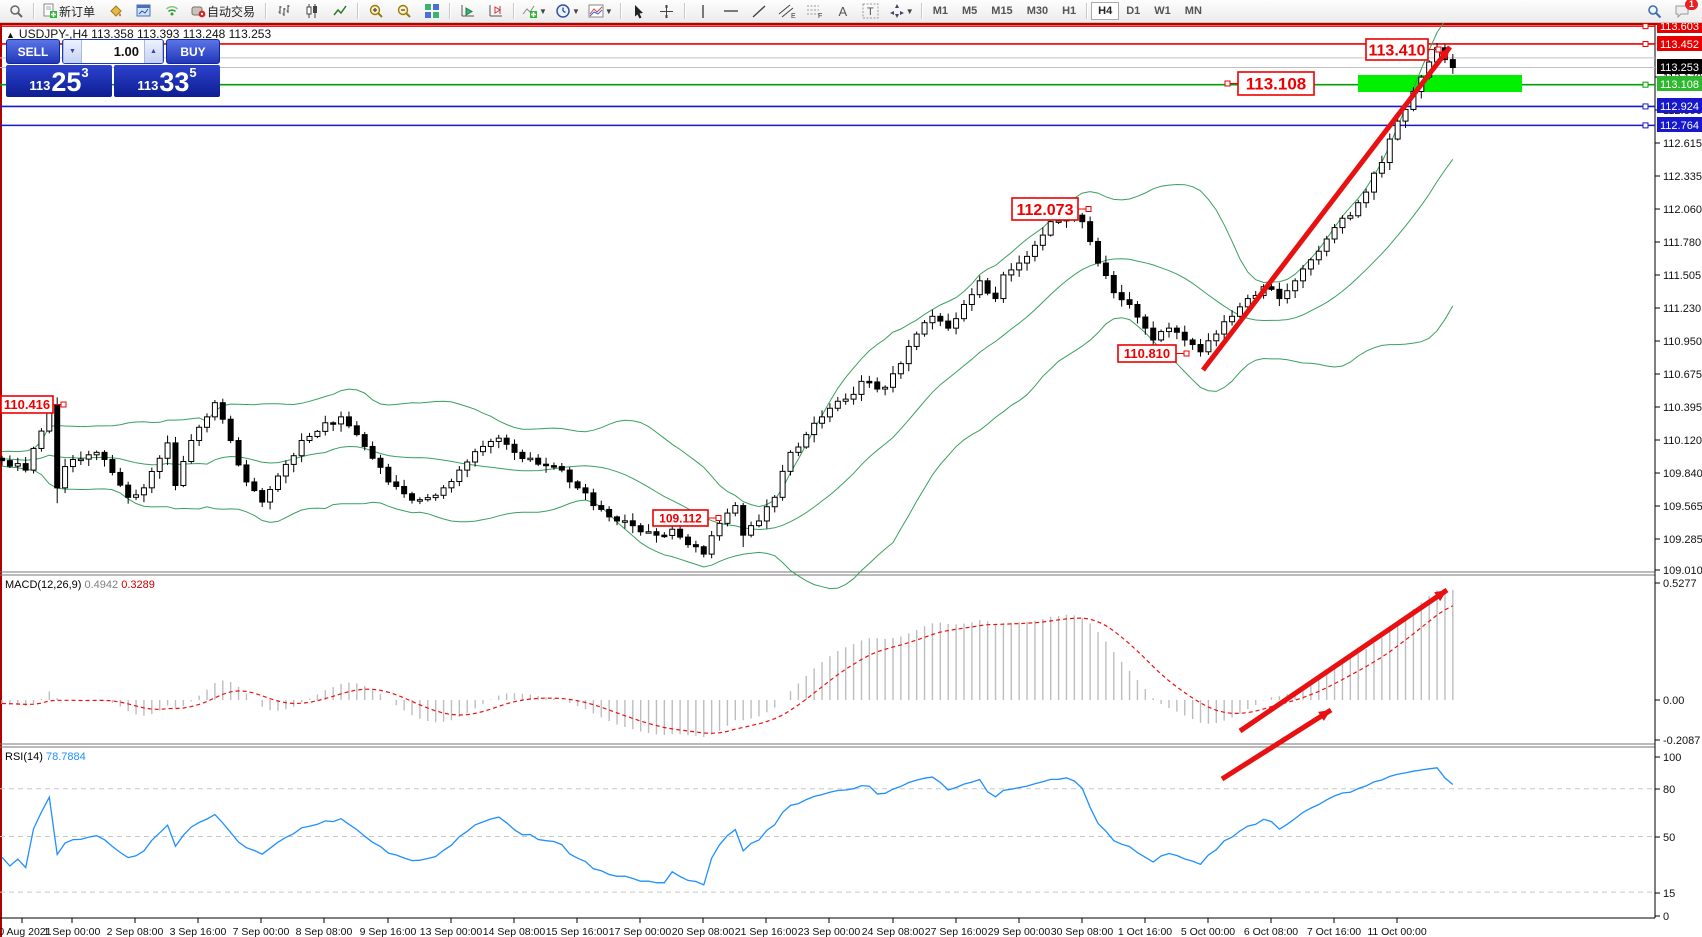 The image size is (1702, 937). I want to click on svg-text: 11 Oct 00:00, so click(1397, 931).